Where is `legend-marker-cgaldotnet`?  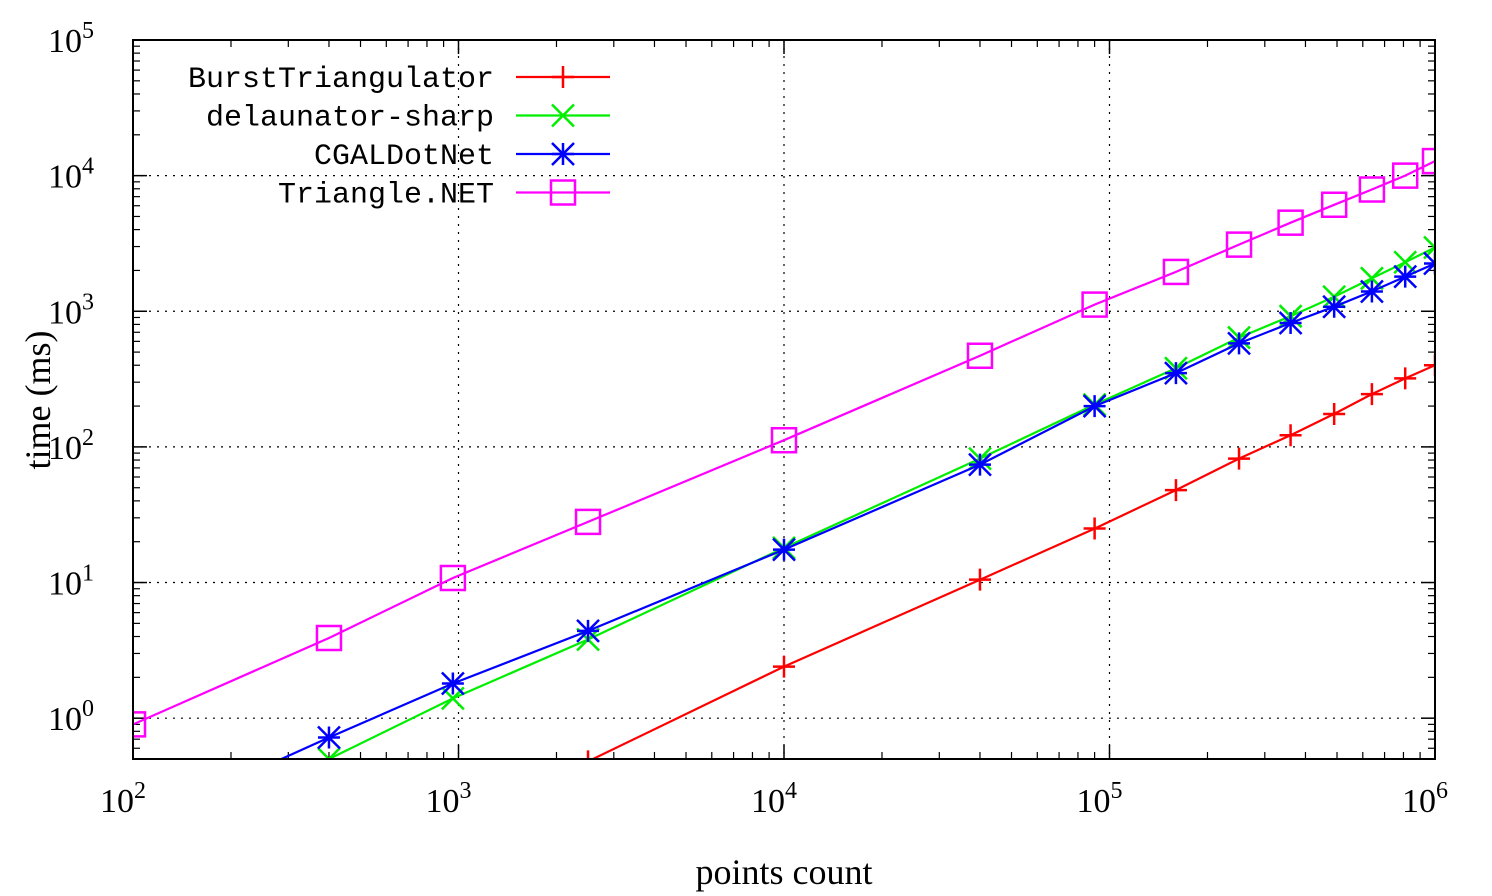
legend-marker-cgaldotnet is located at coordinates (563, 154).